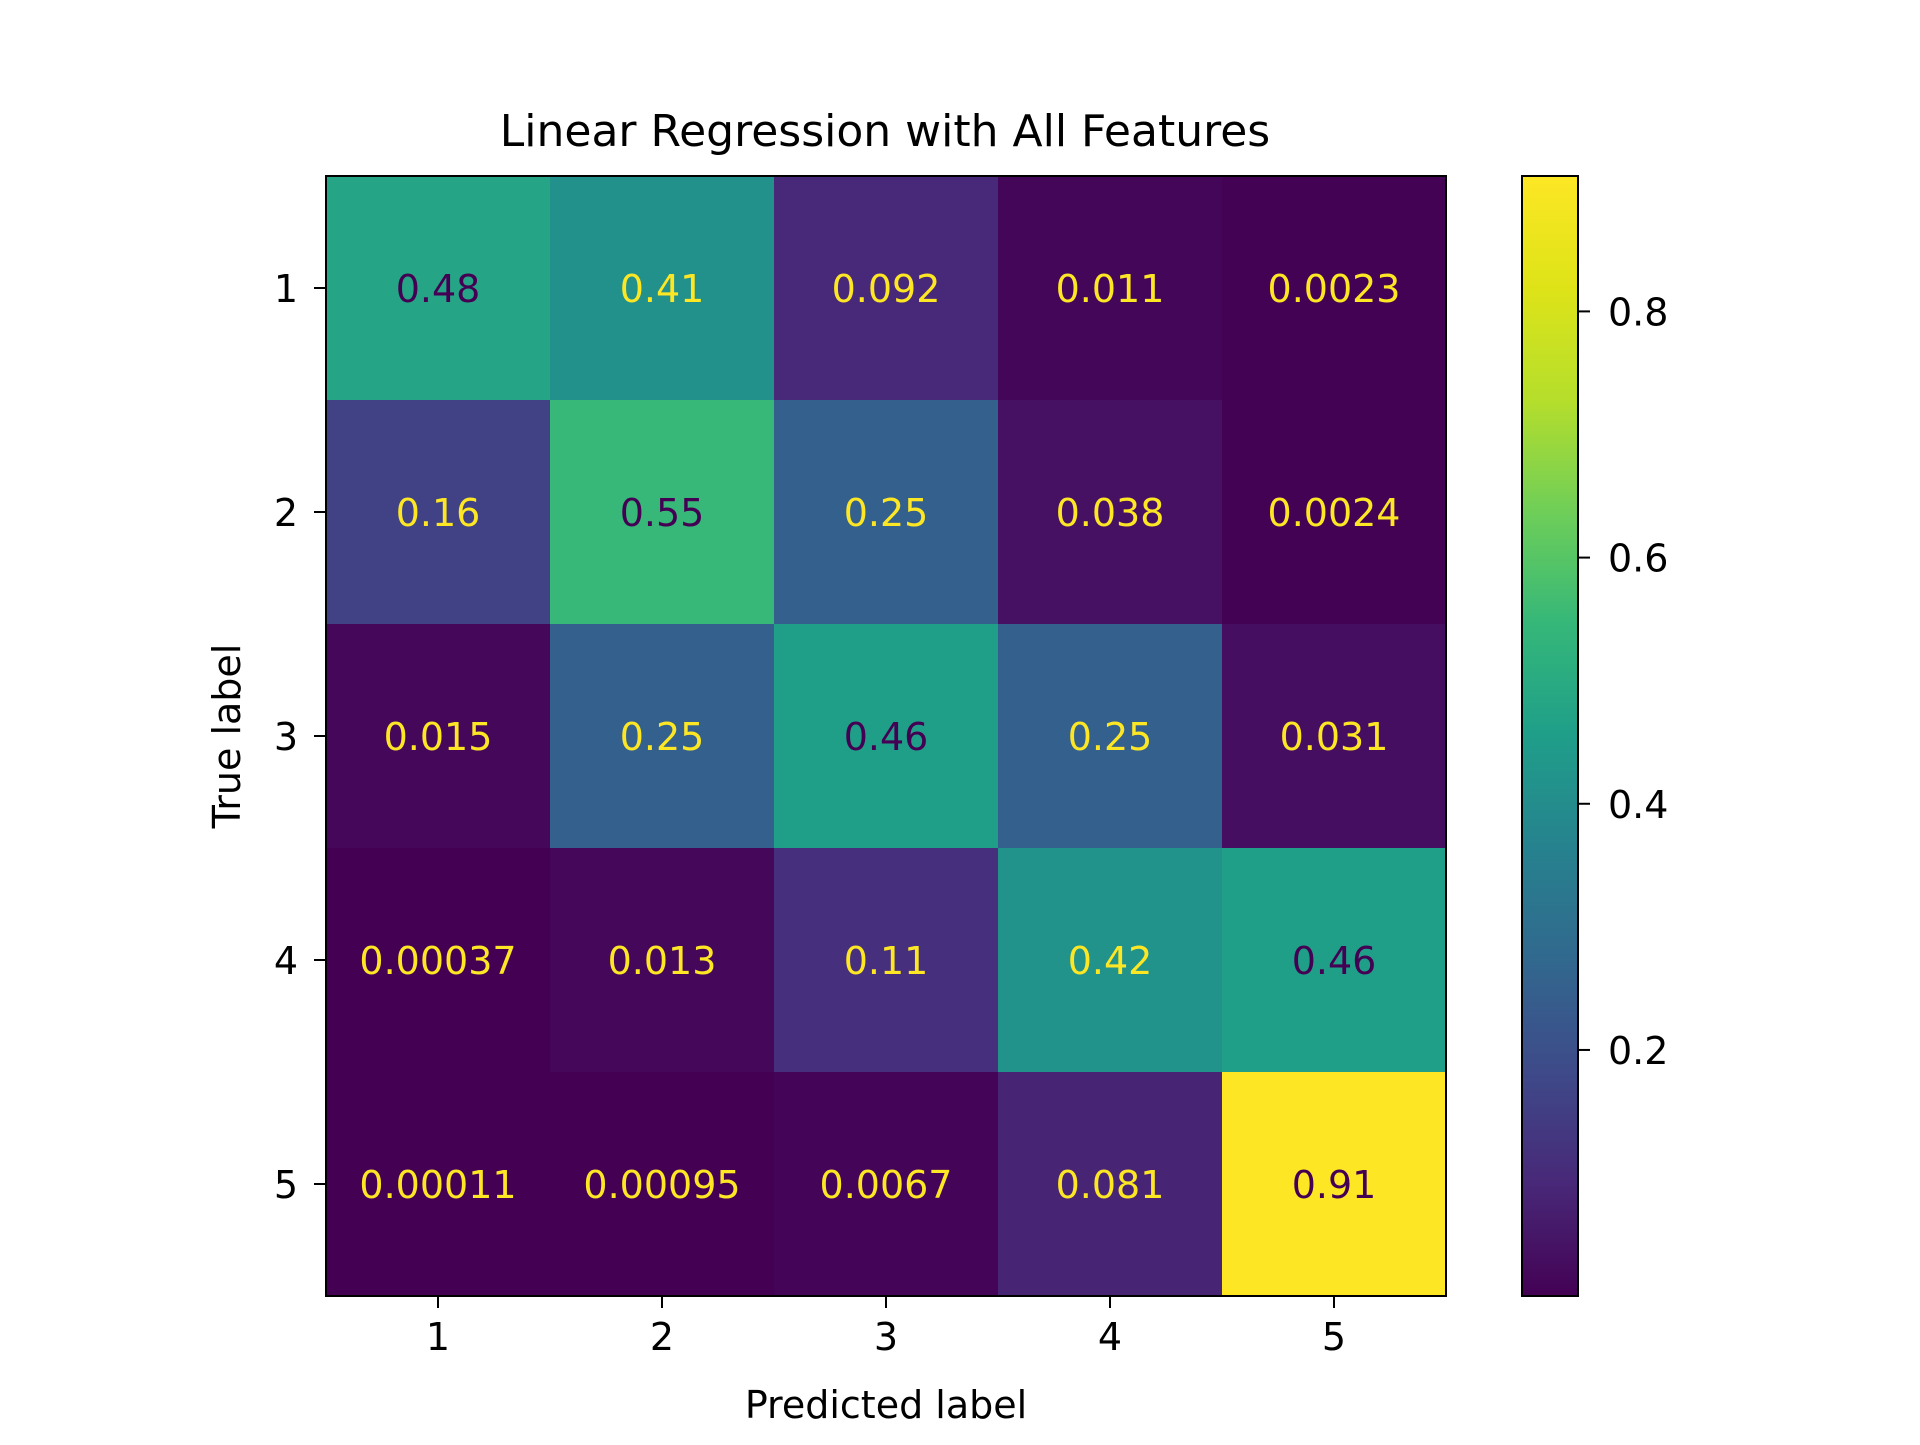 This screenshot has height=1445, width=1920. I want to click on heatmap-cell-r5-c2, so click(662, 1184).